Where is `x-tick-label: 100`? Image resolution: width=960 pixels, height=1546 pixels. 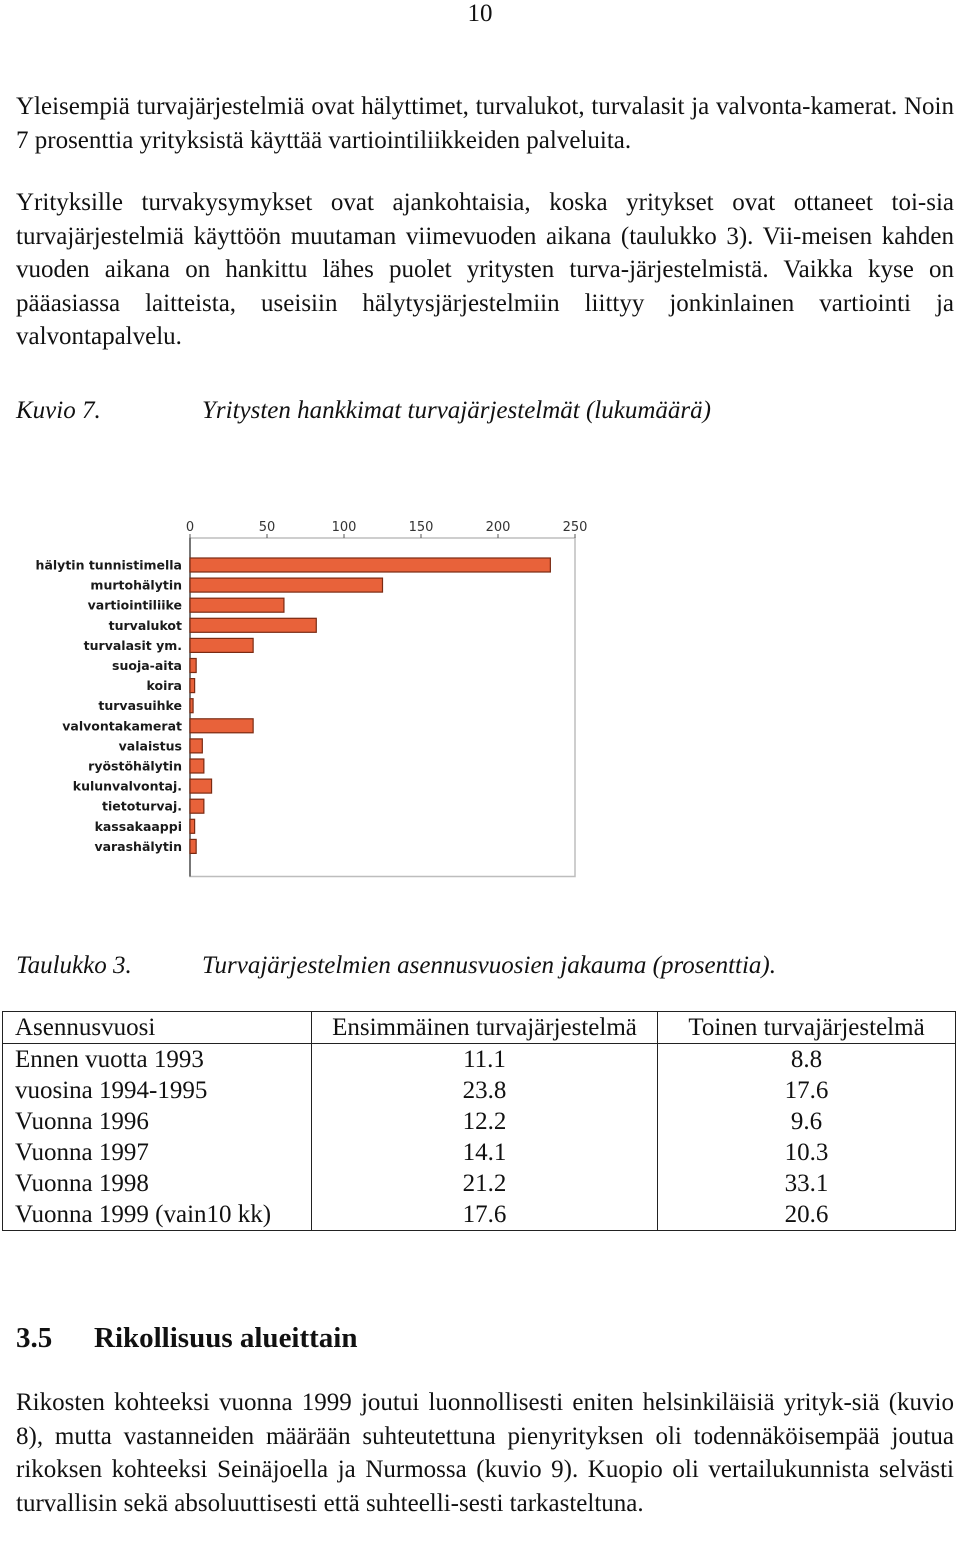 x-tick-label: 100 is located at coordinates (344, 527).